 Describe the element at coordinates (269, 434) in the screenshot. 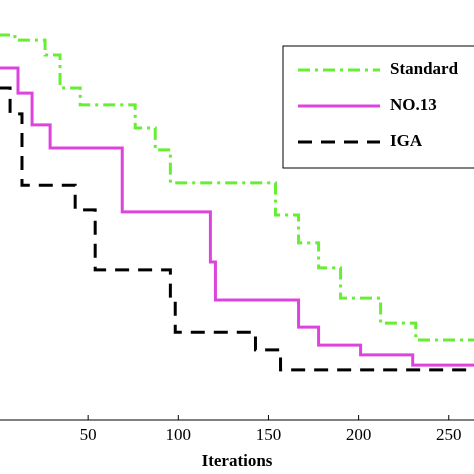

I see `x-tick-label: 150` at that location.